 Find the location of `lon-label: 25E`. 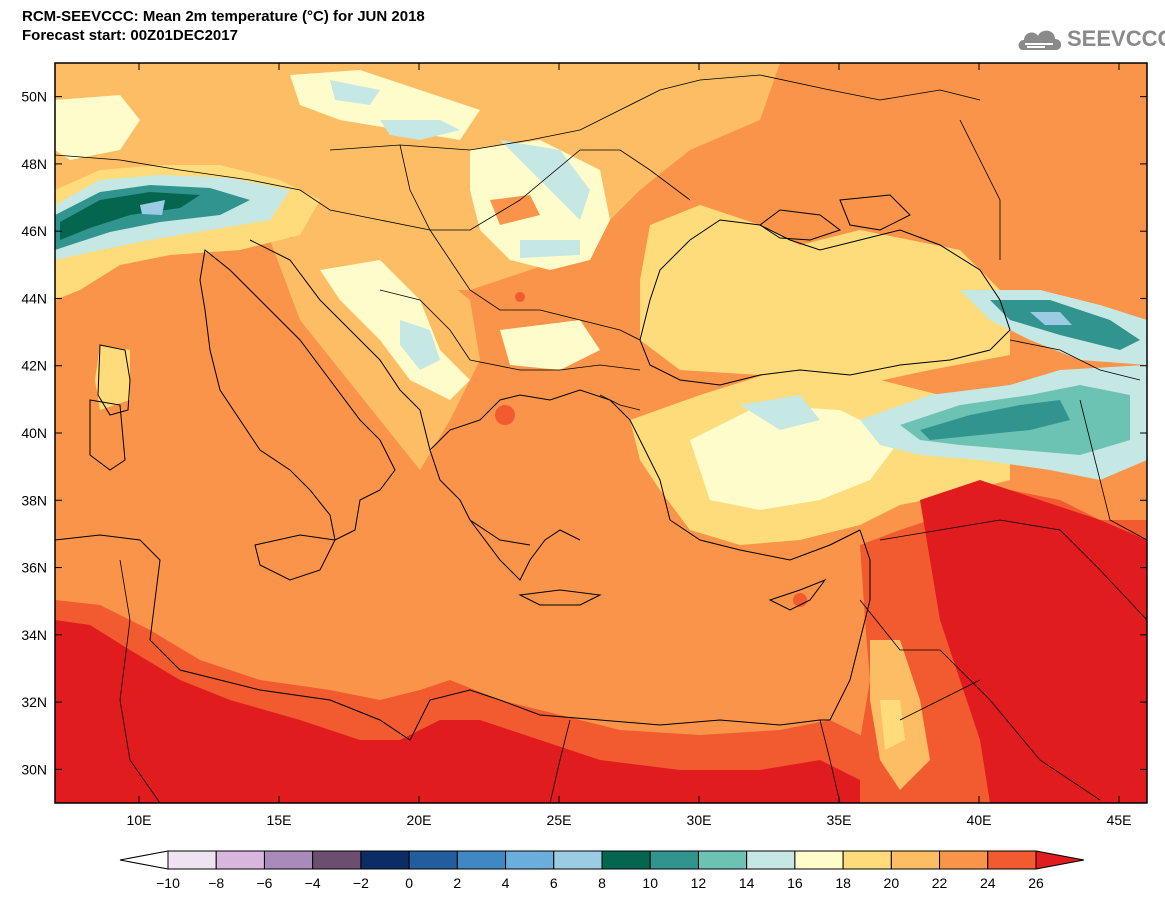

lon-label: 25E is located at coordinates (559, 820).